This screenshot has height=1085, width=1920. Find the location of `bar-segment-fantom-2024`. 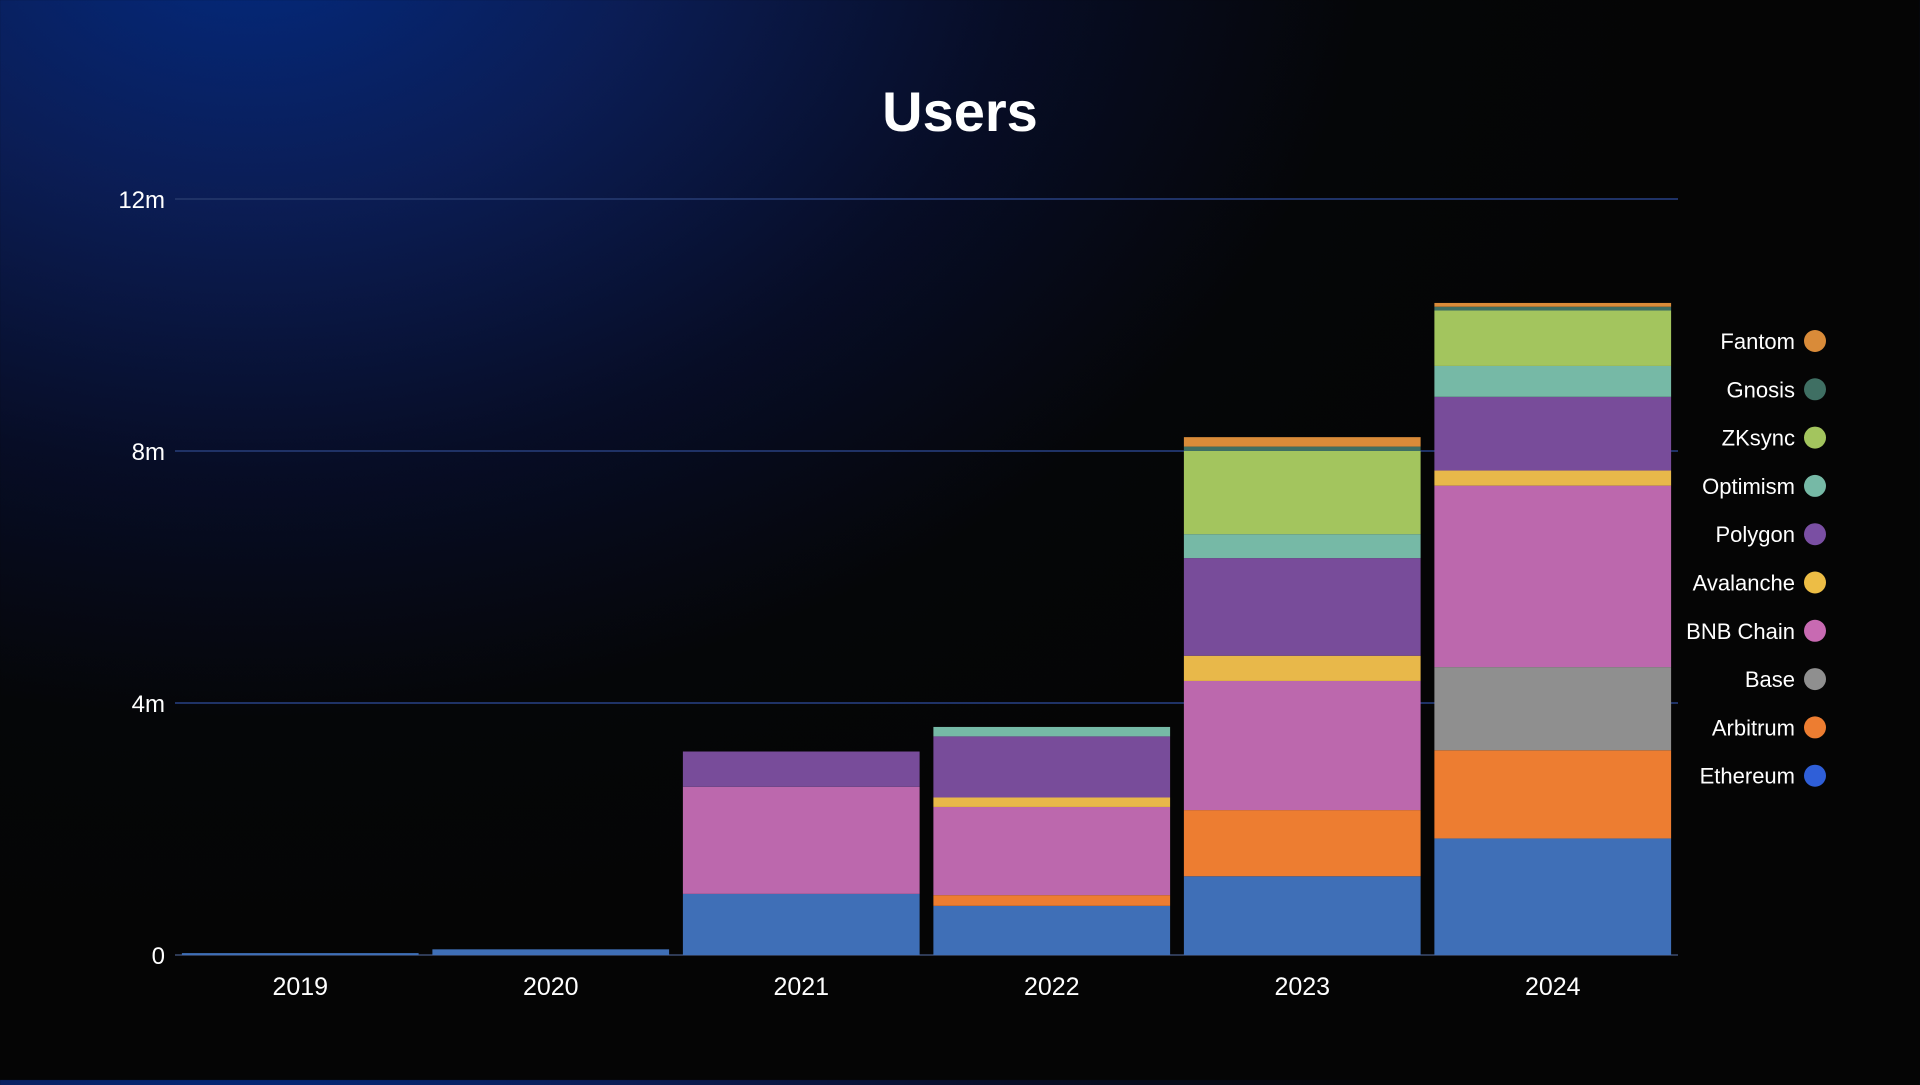

bar-segment-fantom-2024 is located at coordinates (1553, 304).